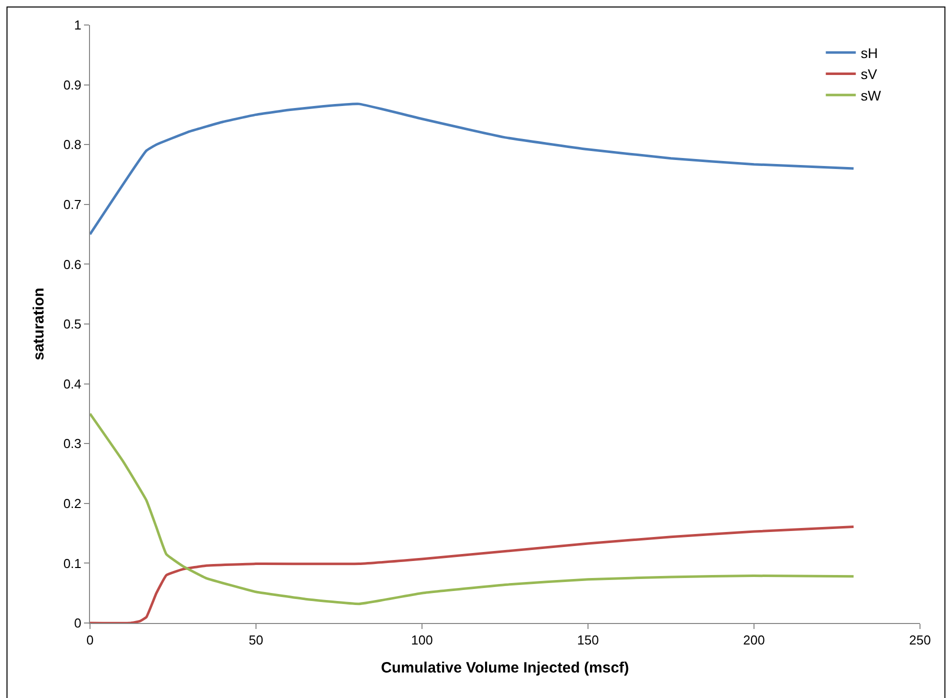 The height and width of the screenshot is (698, 950). Describe the element at coordinates (78, 25) in the screenshot. I see `y-tick-label: 1` at that location.